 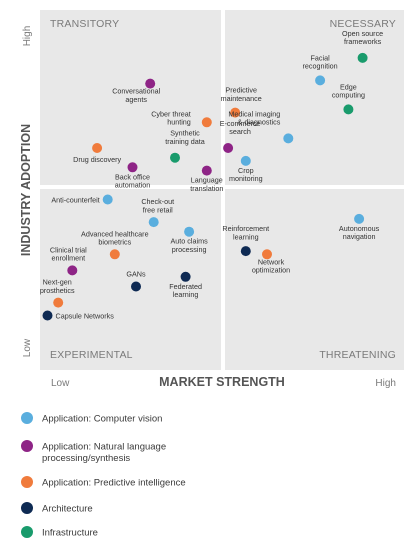 What do you see at coordinates (68, 253) in the screenshot?
I see `point-label: Clinical trial enrollment` at bounding box center [68, 253].